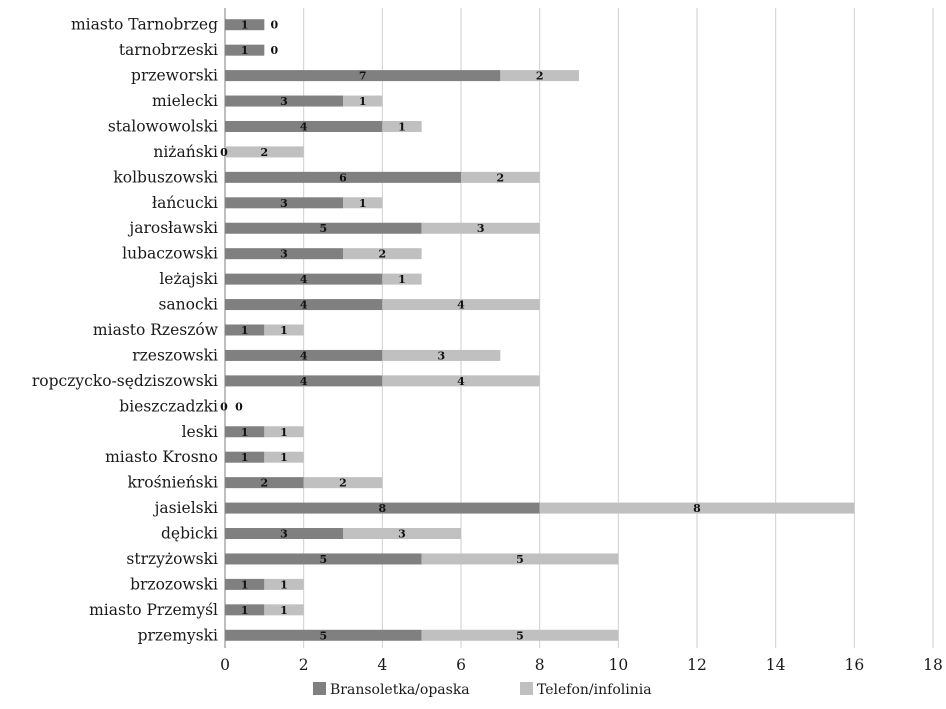  I want to click on category-label: ropczycko-sędziszowski, so click(125, 381).